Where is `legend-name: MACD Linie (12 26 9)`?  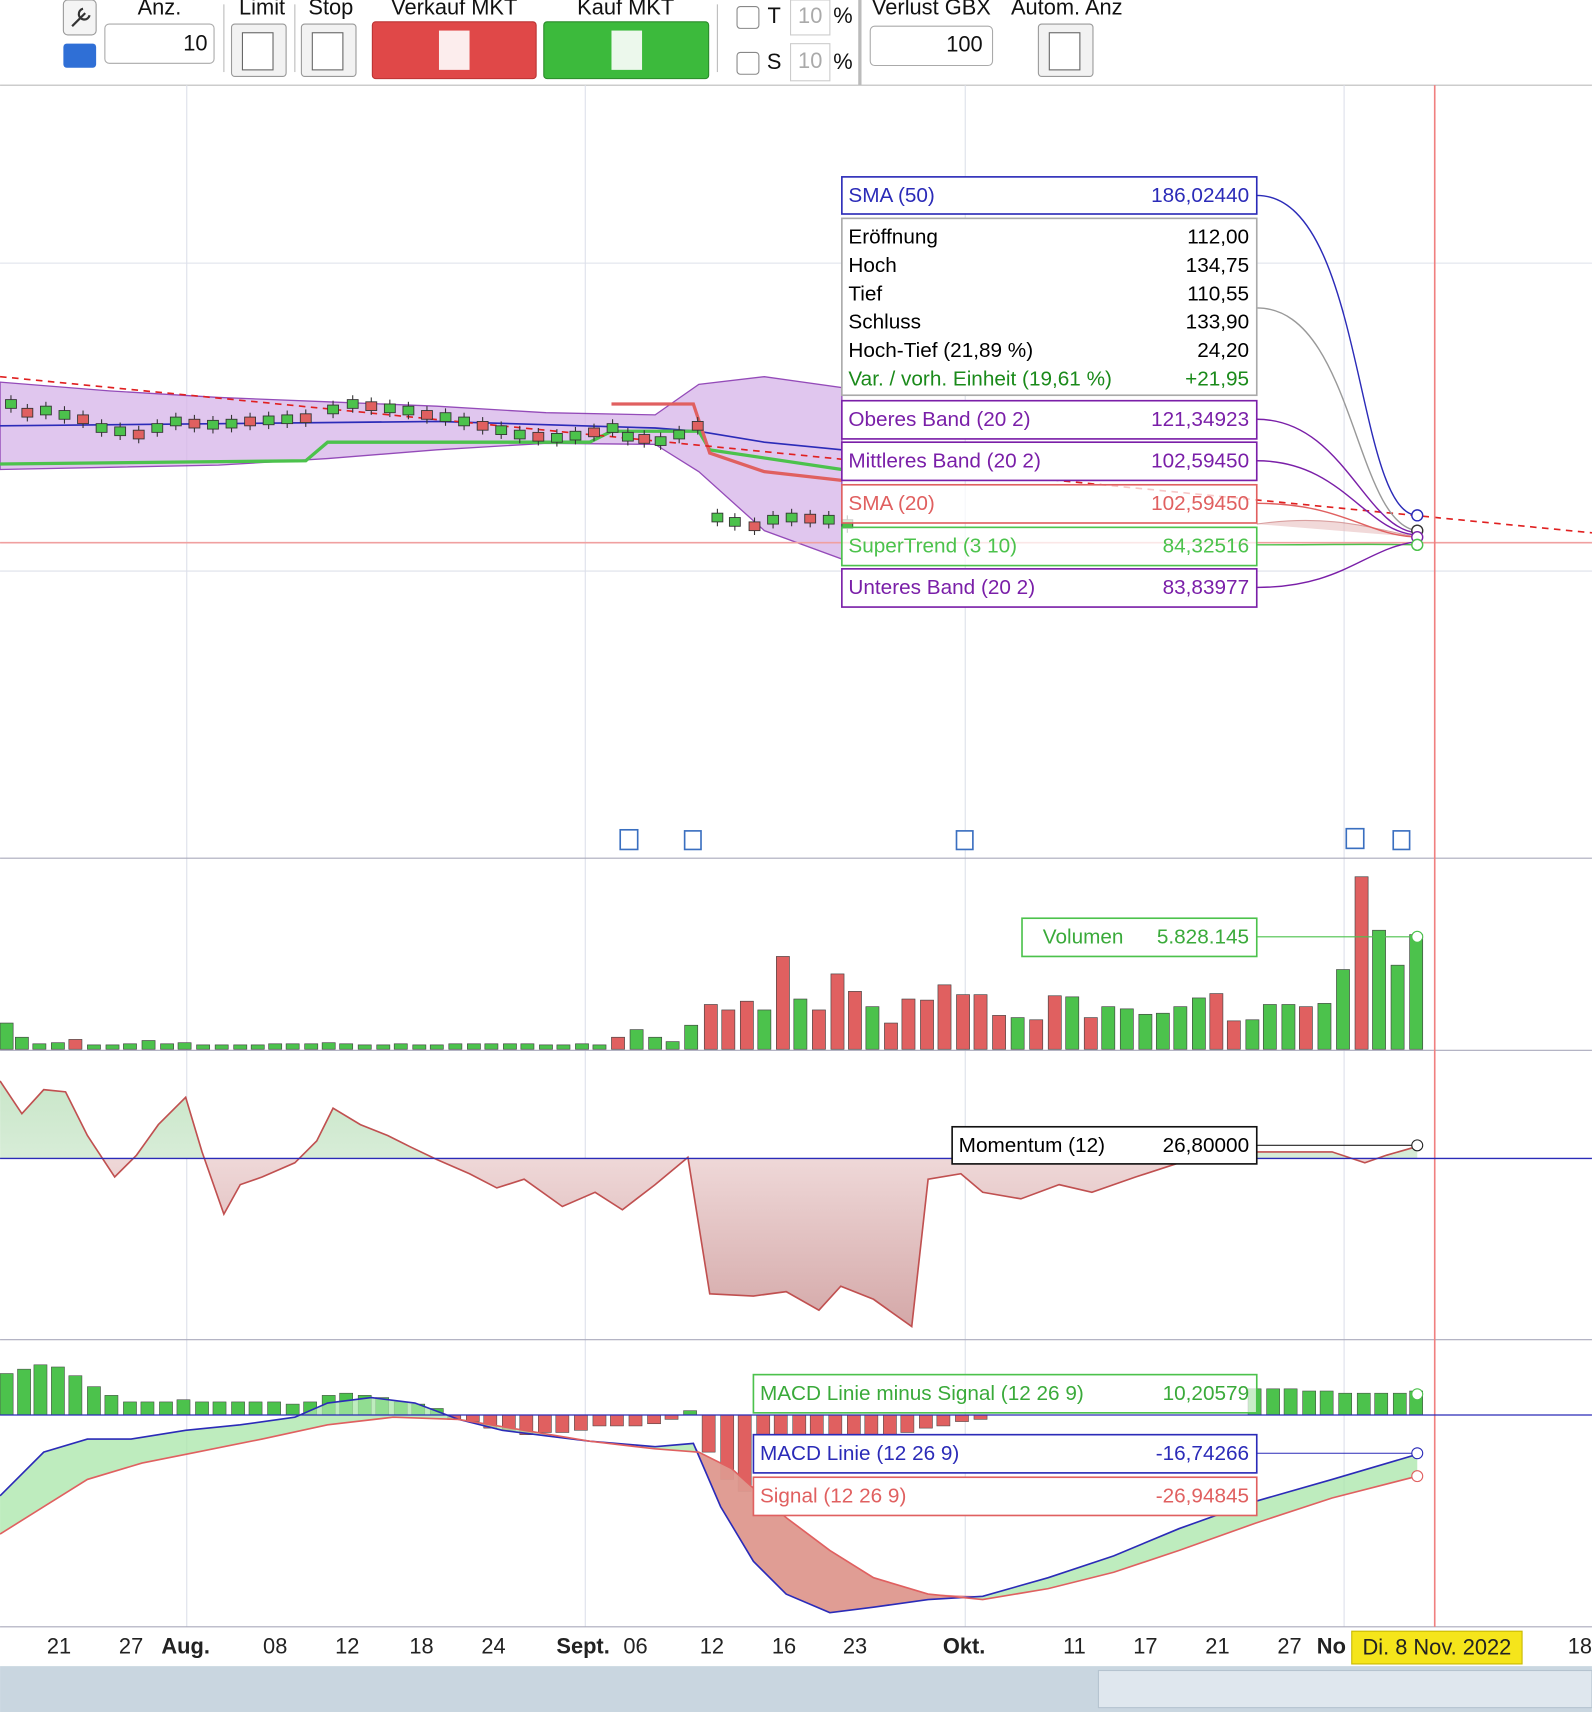
legend-name: MACD Linie (12 26 9) is located at coordinates (859, 1453).